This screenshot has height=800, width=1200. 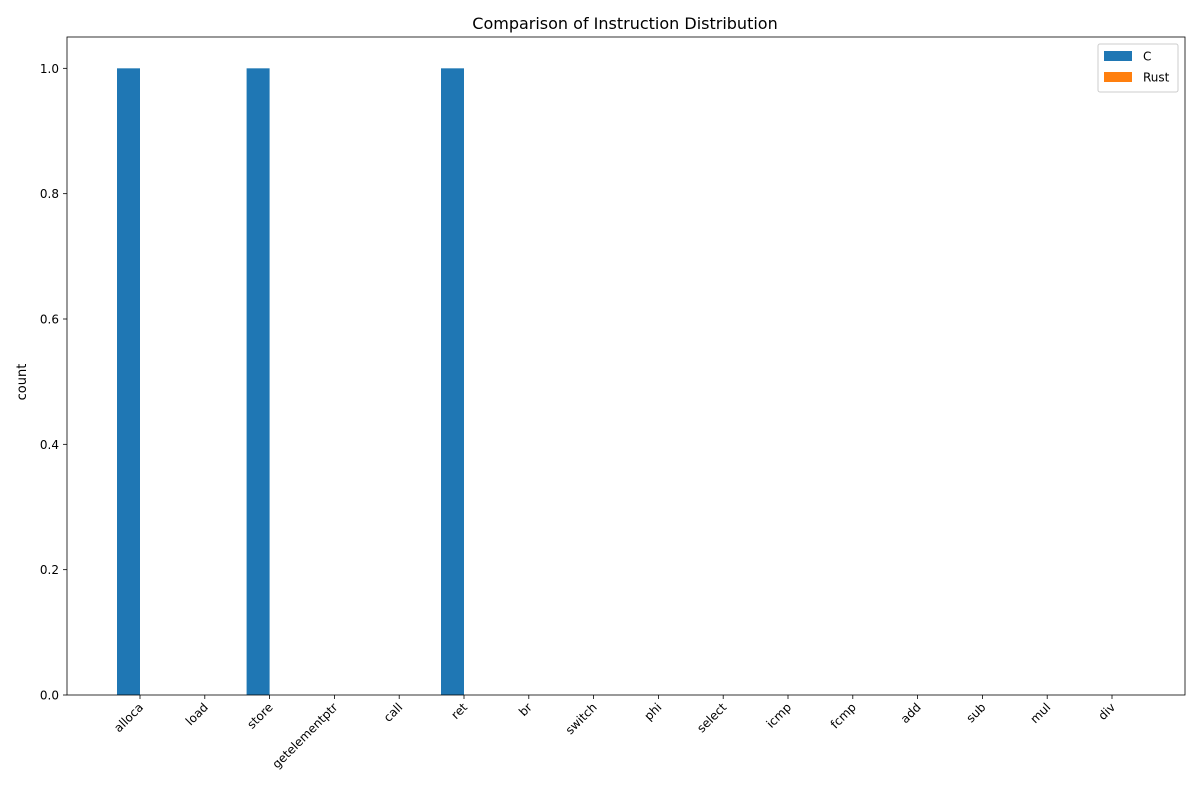 What do you see at coordinates (197, 714) in the screenshot?
I see `x-tick-label: load` at bounding box center [197, 714].